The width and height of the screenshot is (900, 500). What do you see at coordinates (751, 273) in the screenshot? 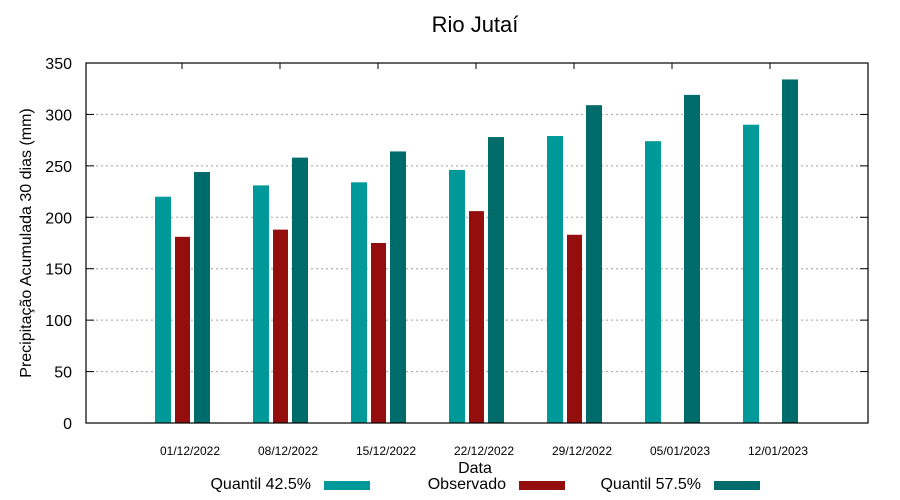
I see `bar-quantil-42-5--12-01-2023` at bounding box center [751, 273].